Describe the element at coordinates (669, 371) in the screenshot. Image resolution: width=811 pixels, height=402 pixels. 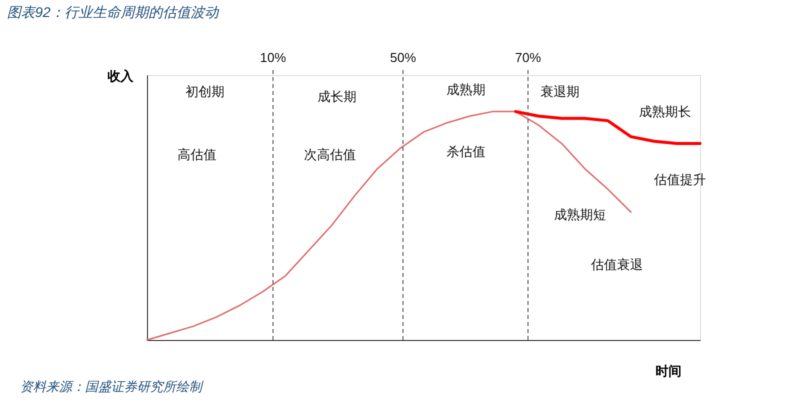
I see `x-axis-title: 时间` at that location.